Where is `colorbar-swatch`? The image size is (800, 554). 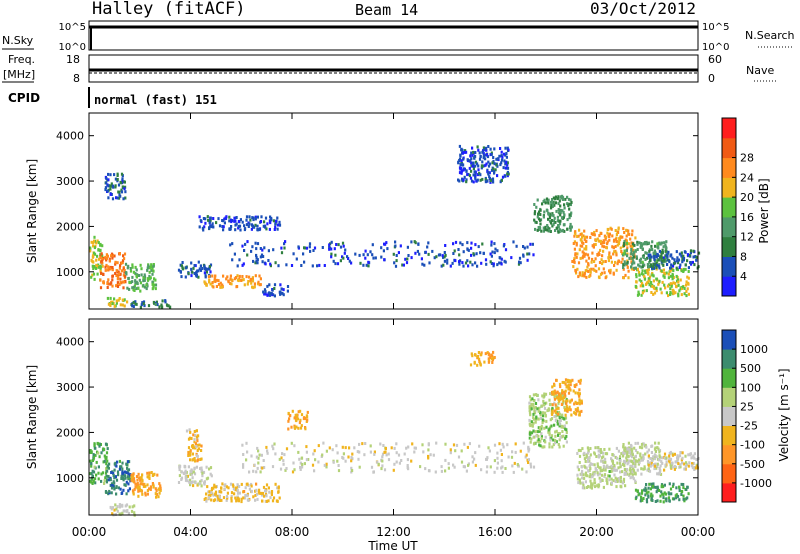 colorbar-swatch is located at coordinates (729, 227).